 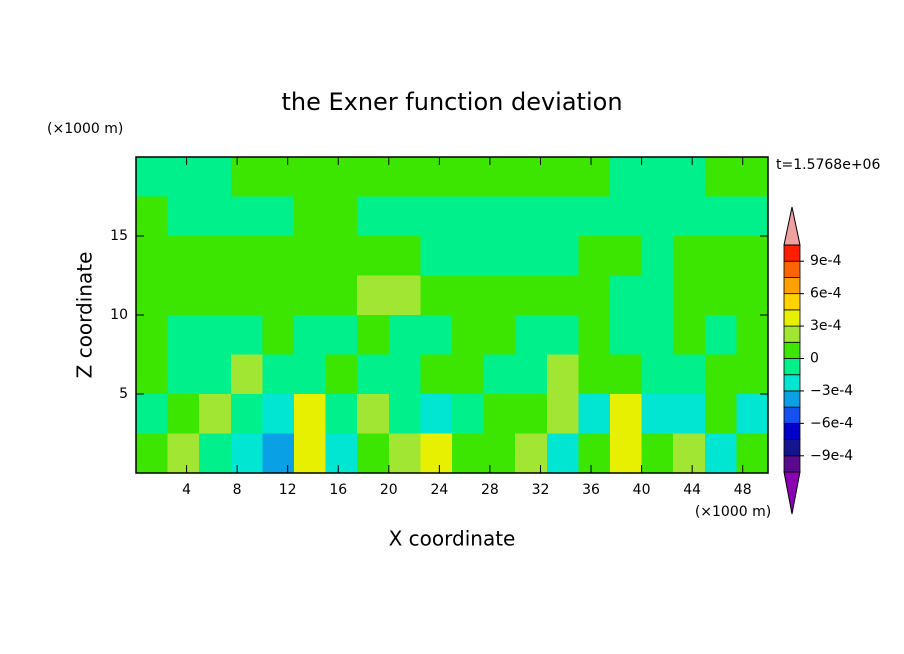 What do you see at coordinates (831, 391) in the screenshot?
I see `colorbar-label: −3e-4` at bounding box center [831, 391].